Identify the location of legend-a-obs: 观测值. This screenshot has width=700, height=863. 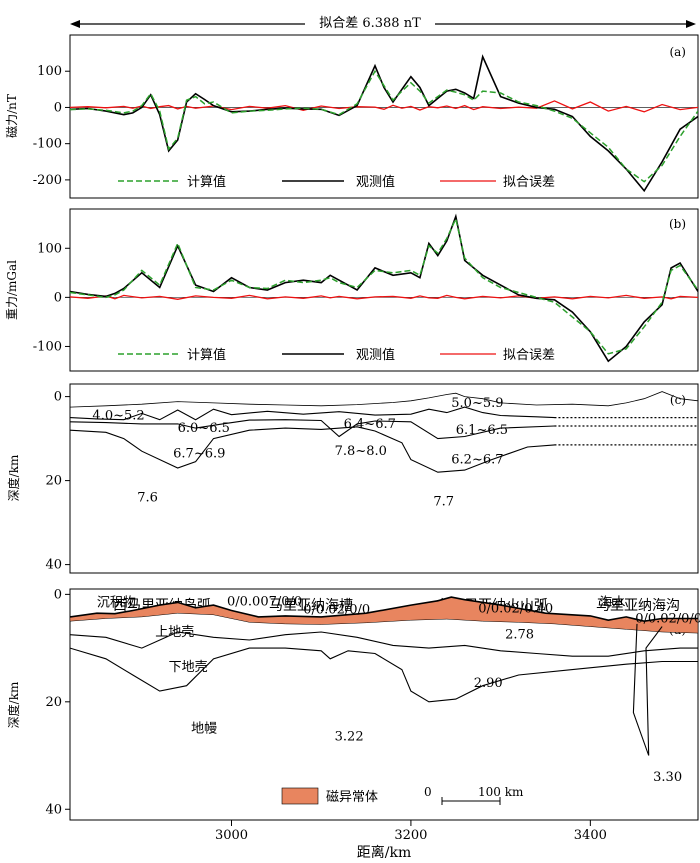
(375, 182).